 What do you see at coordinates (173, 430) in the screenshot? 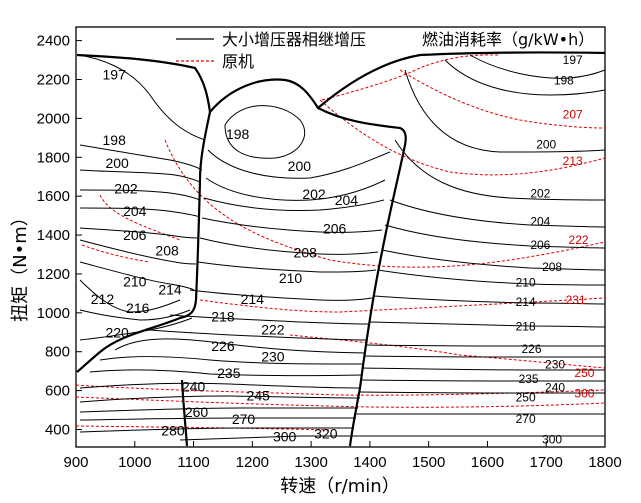
I see `contour-label-sequential: 280` at bounding box center [173, 430].